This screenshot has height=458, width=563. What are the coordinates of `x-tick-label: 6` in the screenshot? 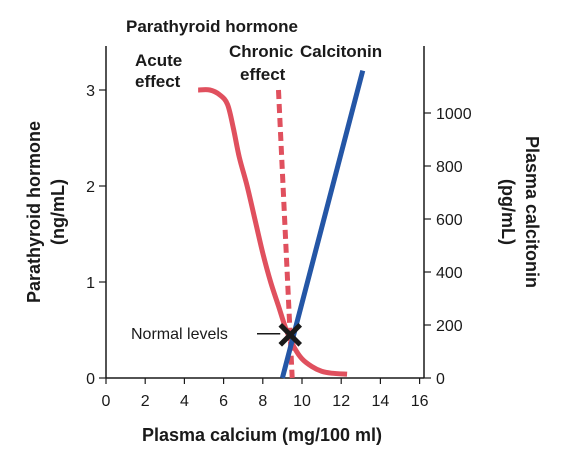 It's located at (223, 401).